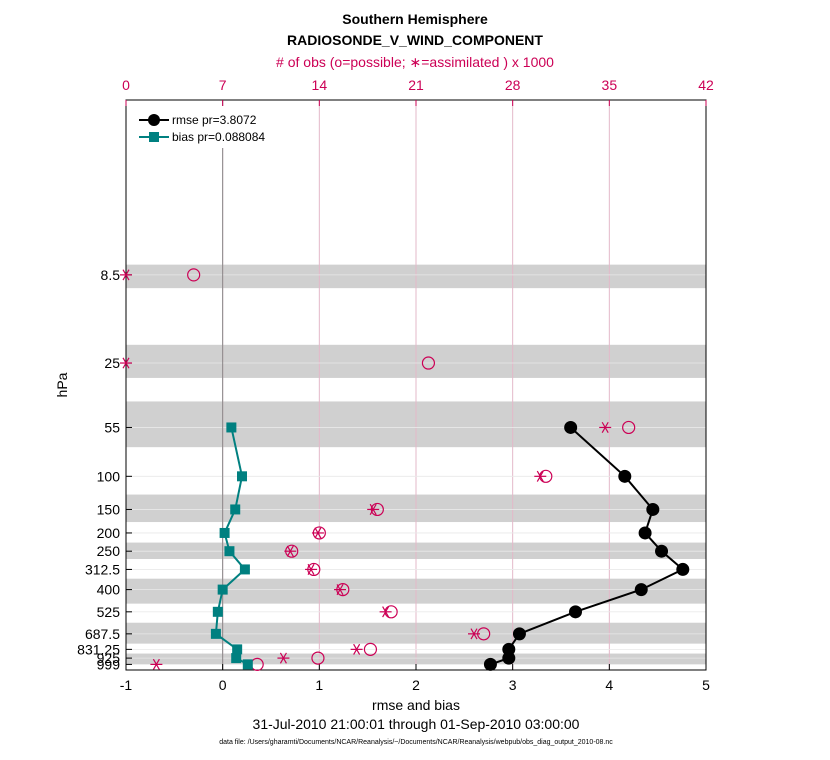 The image size is (830, 760). I want to click on x-axis-label: rmse and bias, so click(416, 705).